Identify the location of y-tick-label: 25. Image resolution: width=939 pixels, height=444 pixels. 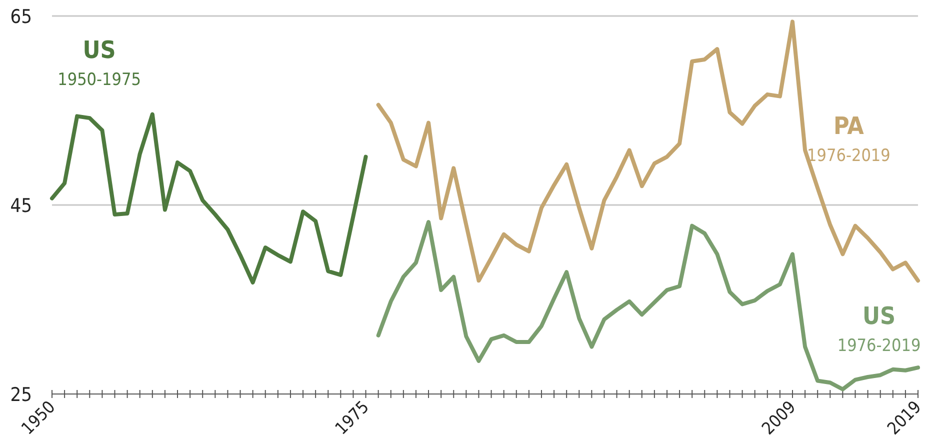
(21, 395).